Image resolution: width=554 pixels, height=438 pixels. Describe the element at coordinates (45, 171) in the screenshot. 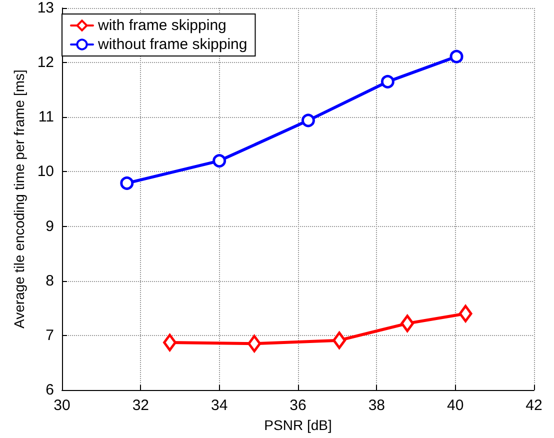

I see `y-tick-label: 10` at that location.